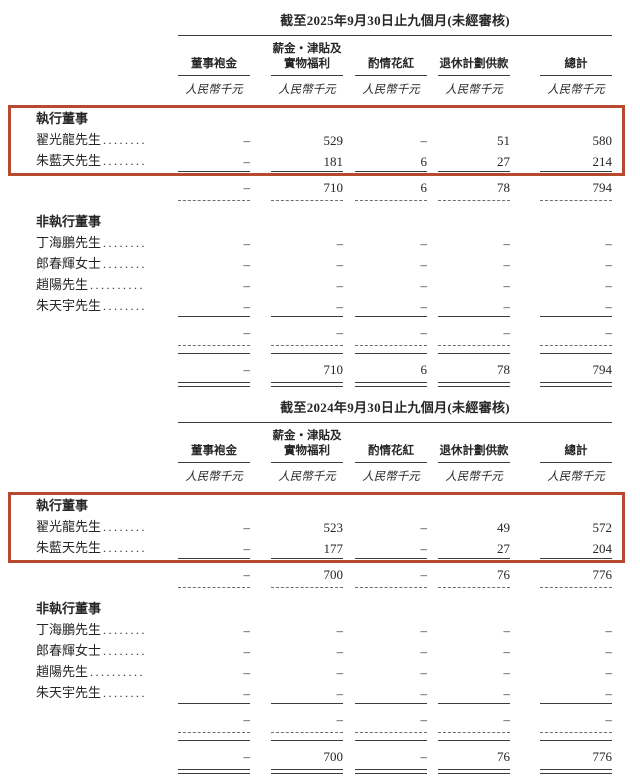 Image resolution: width=640 pixels, height=776 pixels. Describe the element at coordinates (307, 345) in the screenshot. I see `dashed-rule` at that location.